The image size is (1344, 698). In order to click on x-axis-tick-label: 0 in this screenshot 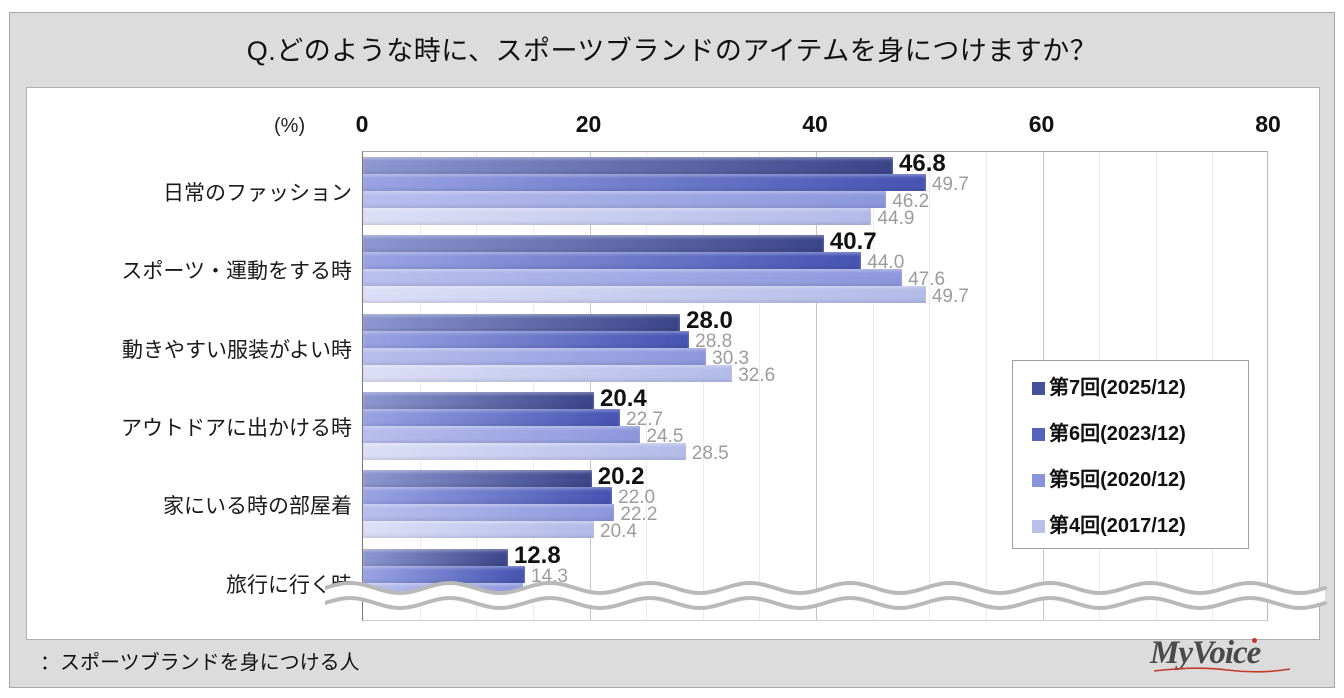, I will do `click(362, 124)`.